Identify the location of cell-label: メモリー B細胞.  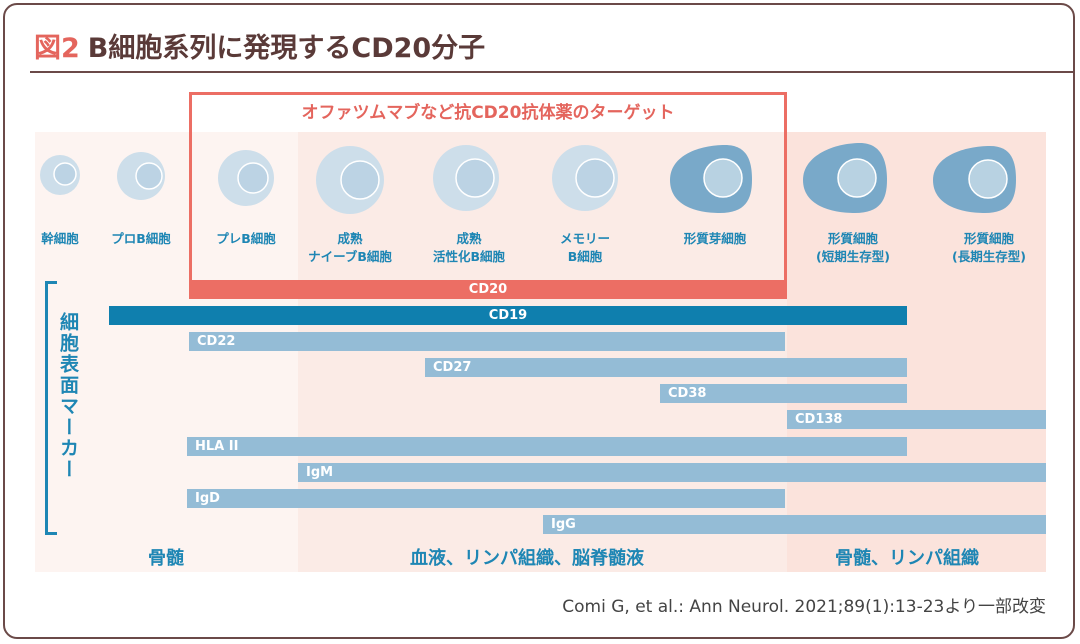
(584, 247).